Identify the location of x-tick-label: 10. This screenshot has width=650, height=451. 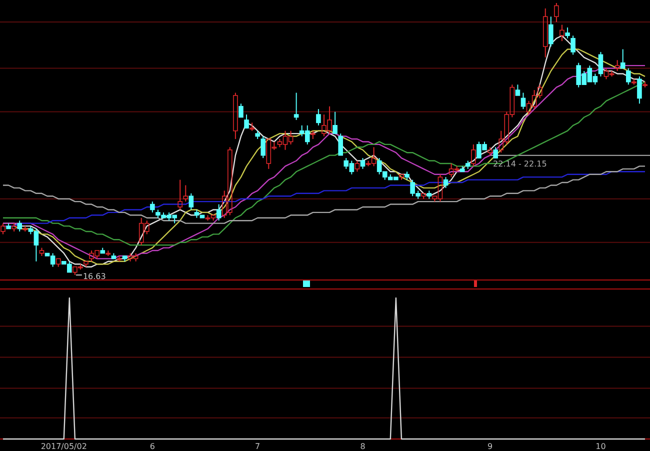
(601, 446).